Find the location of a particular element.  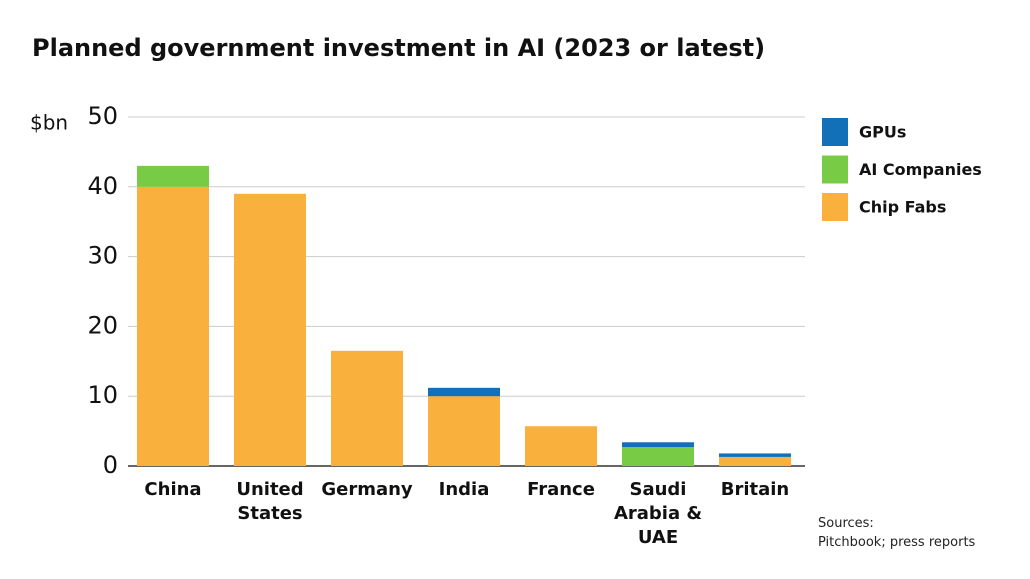

x-tick-label: United States is located at coordinates (270, 501).